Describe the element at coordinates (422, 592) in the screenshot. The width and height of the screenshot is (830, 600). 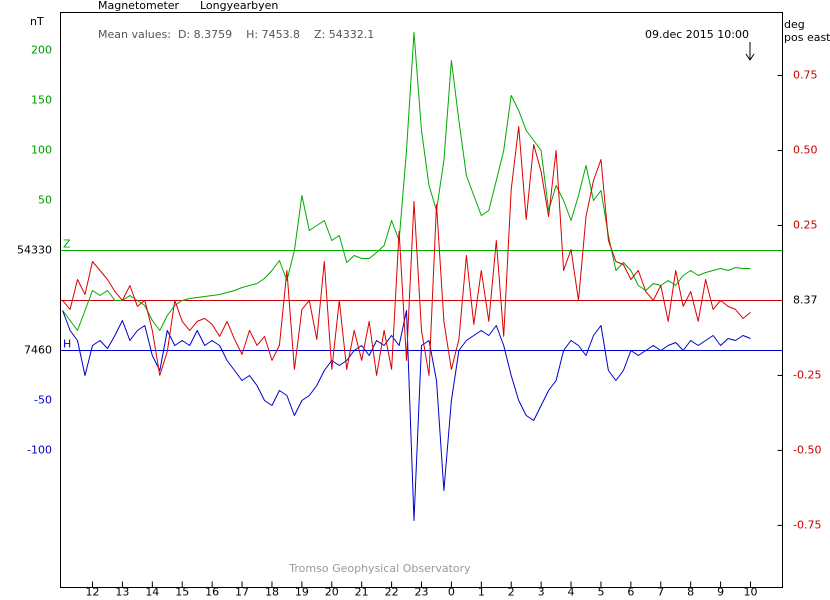
I see `x-tick-label: 23` at that location.